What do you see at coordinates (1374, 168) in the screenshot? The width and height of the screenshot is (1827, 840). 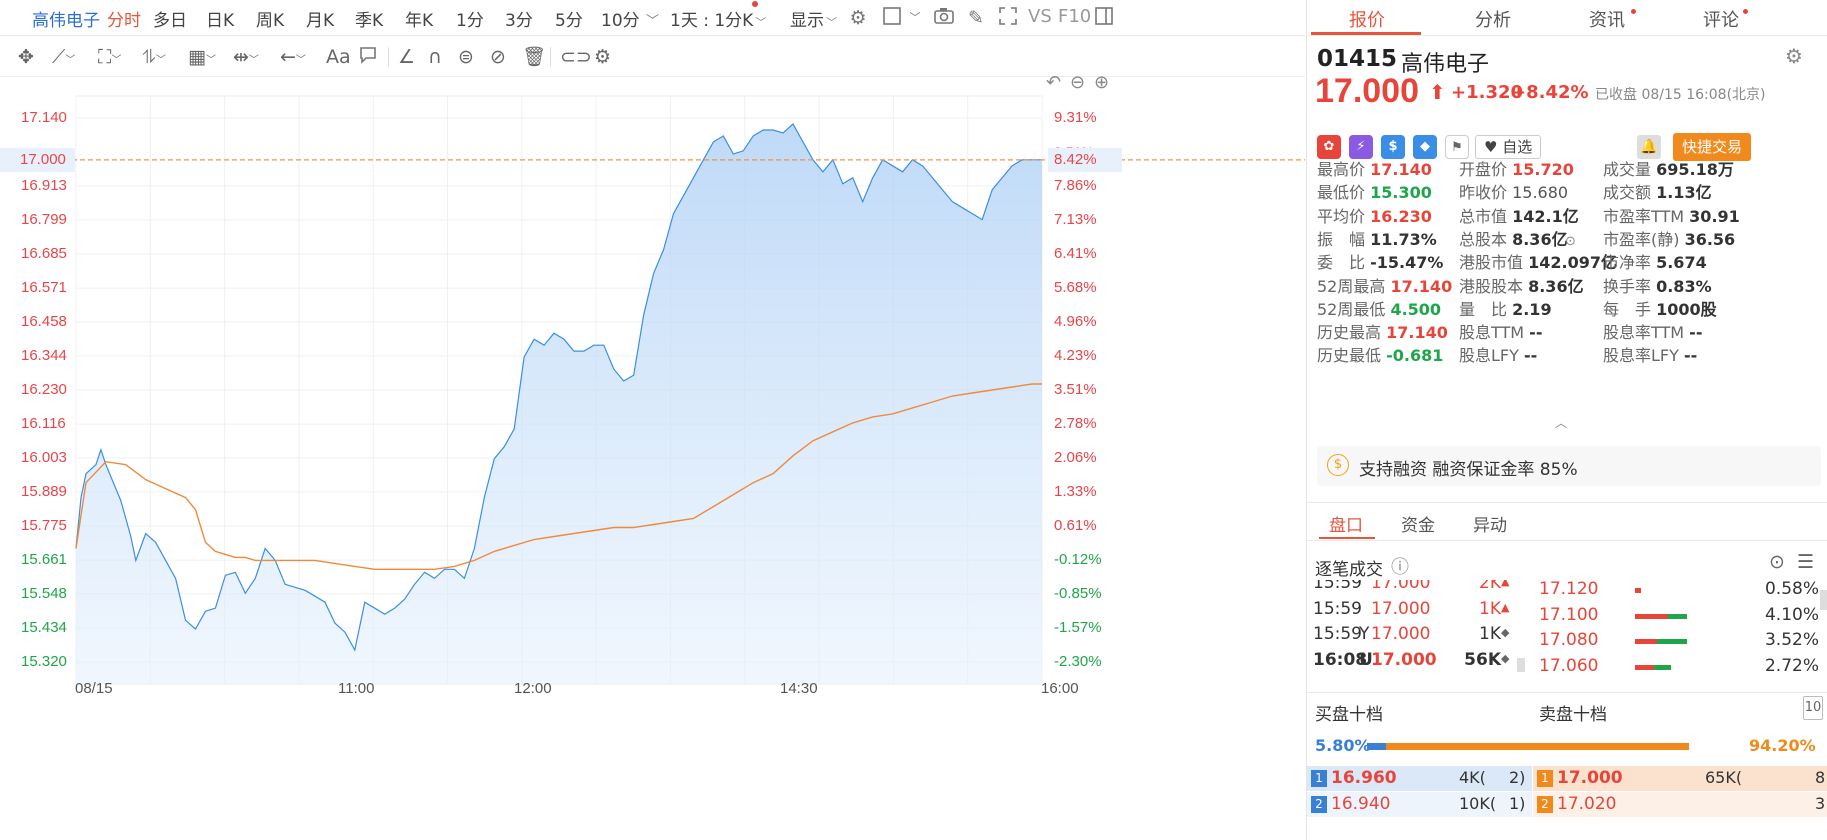 I see `stat-item: 最高价 17.140` at bounding box center [1374, 168].